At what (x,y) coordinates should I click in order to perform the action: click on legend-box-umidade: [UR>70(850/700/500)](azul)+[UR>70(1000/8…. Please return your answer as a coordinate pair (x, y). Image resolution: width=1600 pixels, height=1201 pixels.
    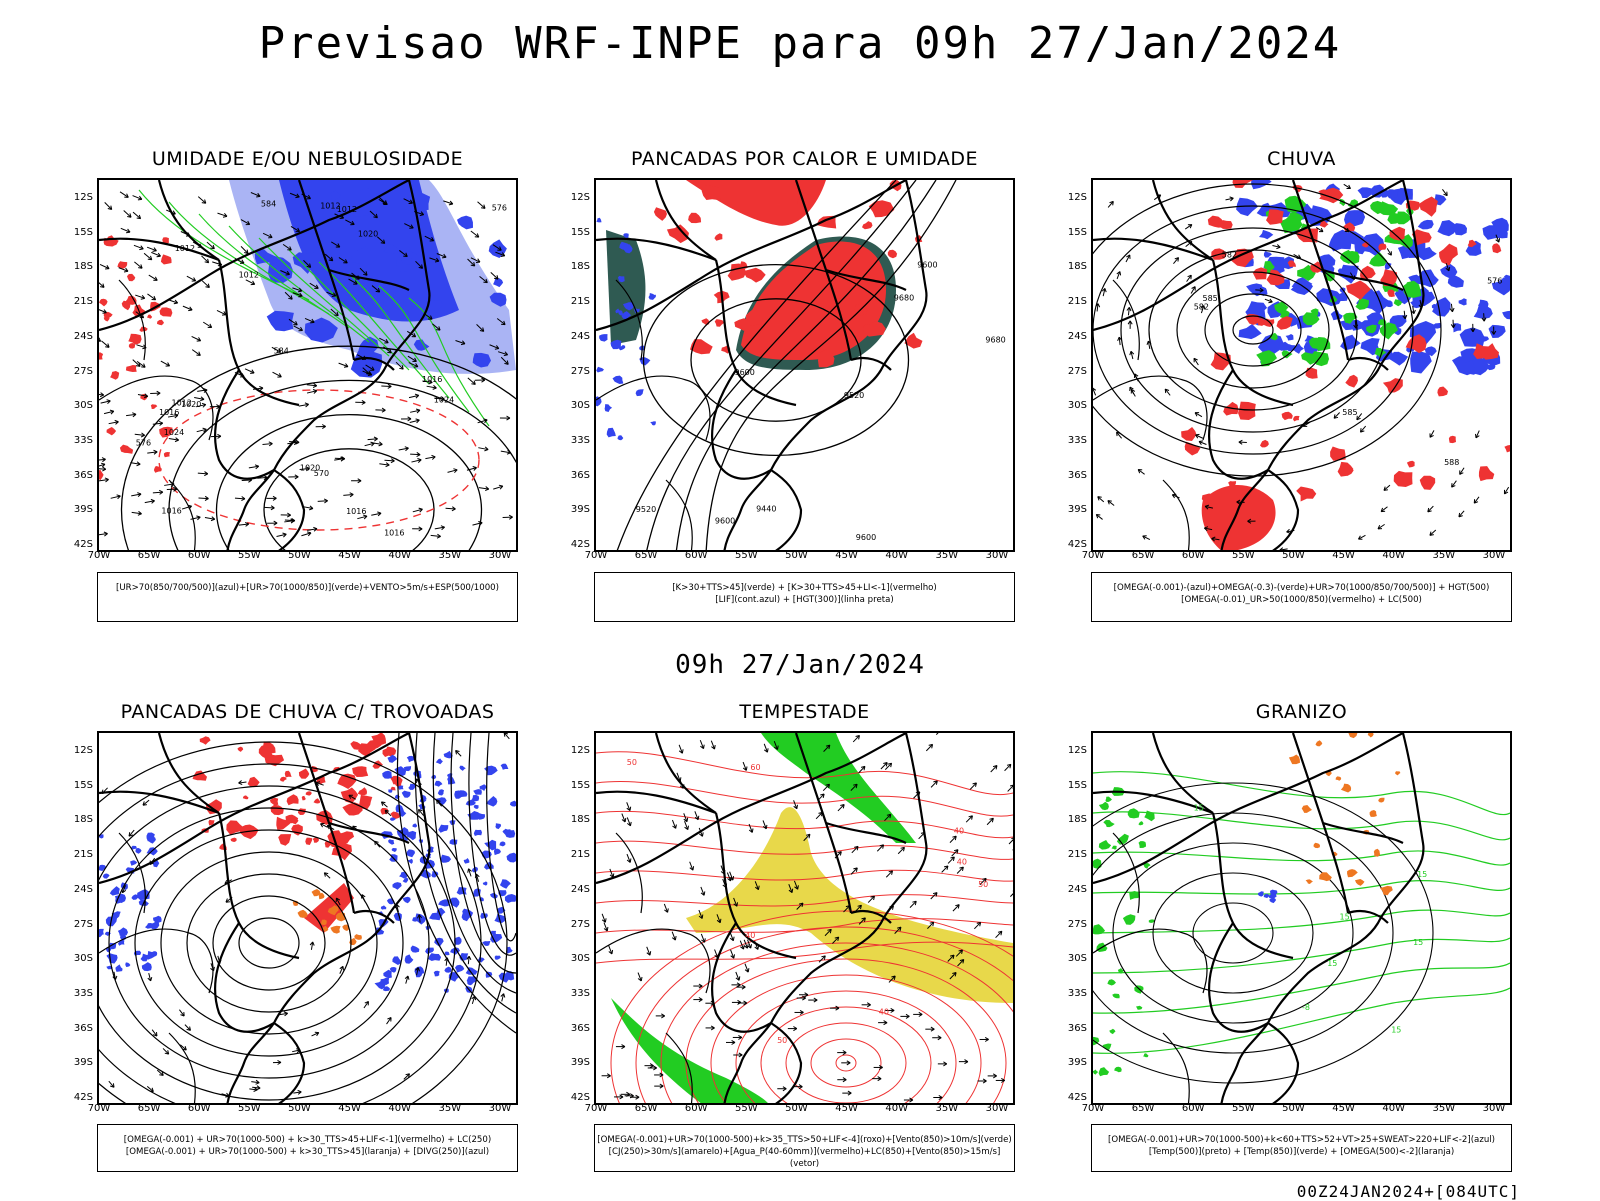
    Looking at the image, I should click on (307, 597).